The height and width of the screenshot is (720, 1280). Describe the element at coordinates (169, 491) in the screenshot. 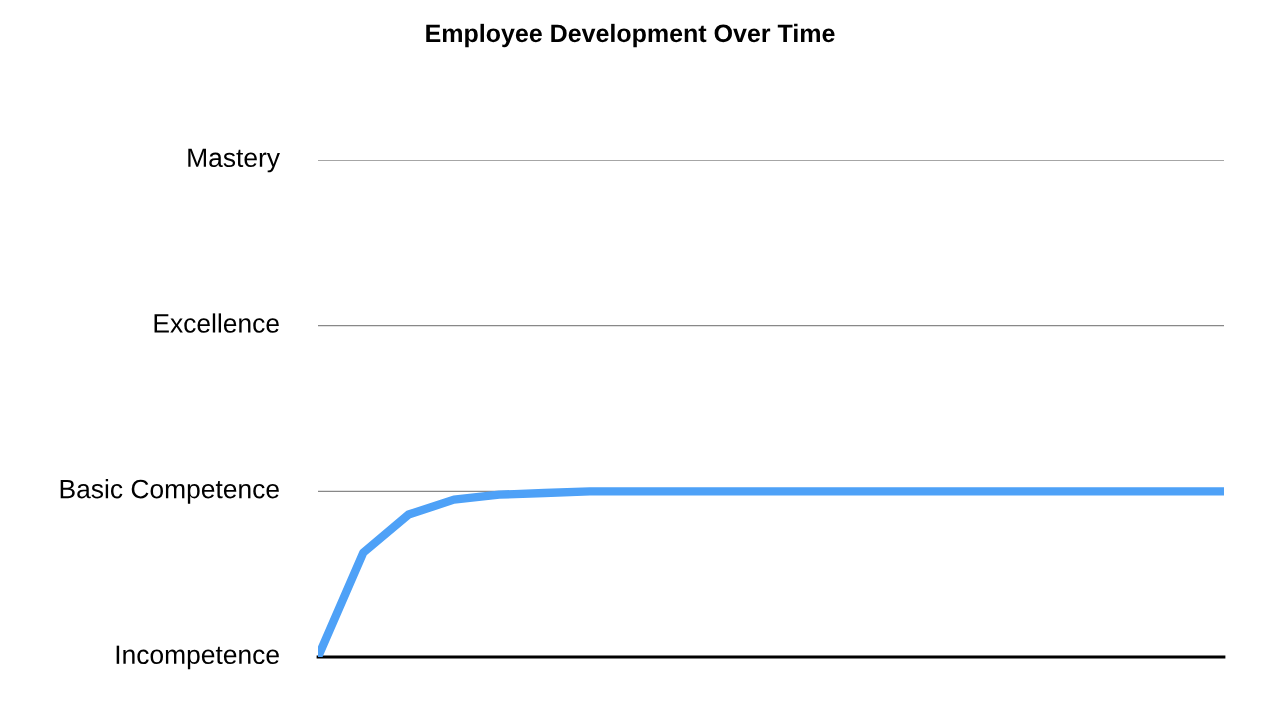

I see `text: Basic Competence` at that location.